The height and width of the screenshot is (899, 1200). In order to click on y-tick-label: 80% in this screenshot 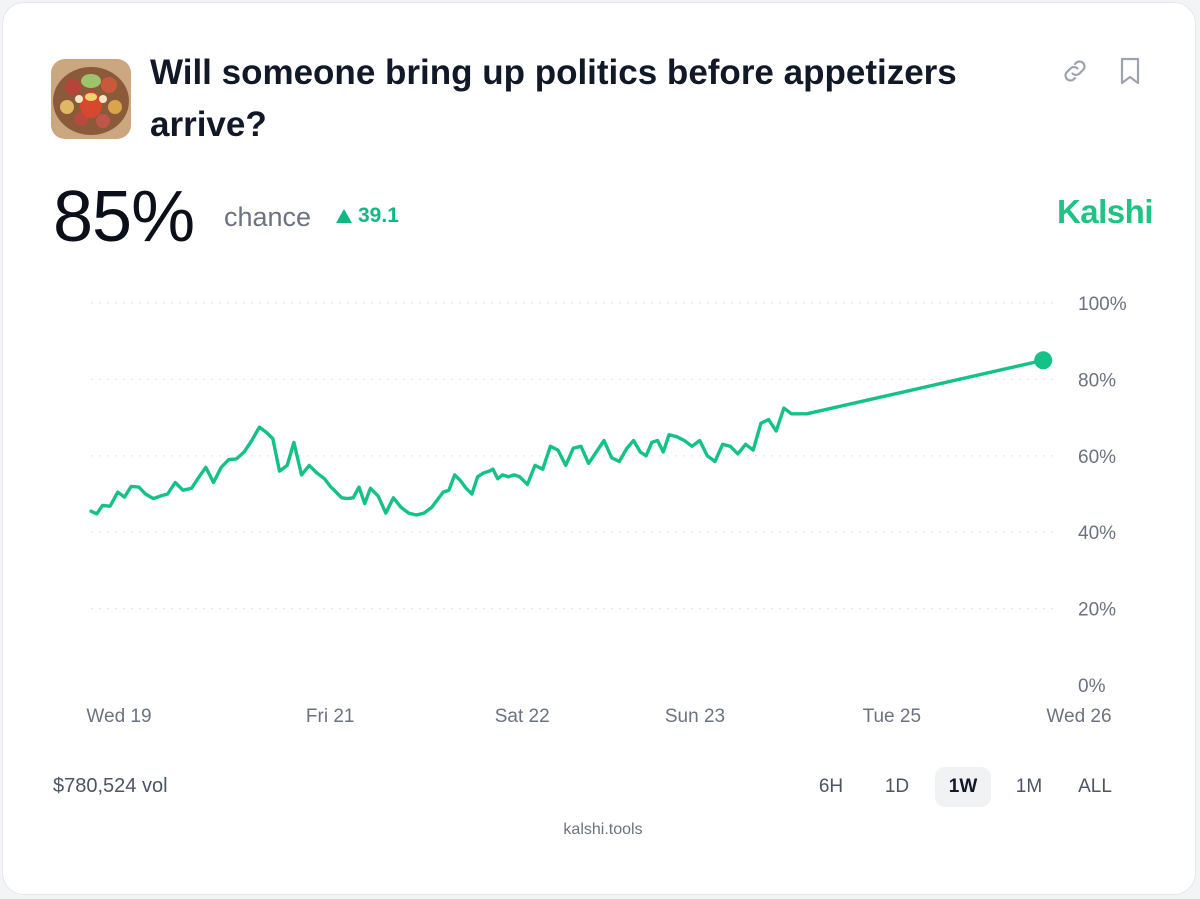, I will do `click(1097, 380)`.